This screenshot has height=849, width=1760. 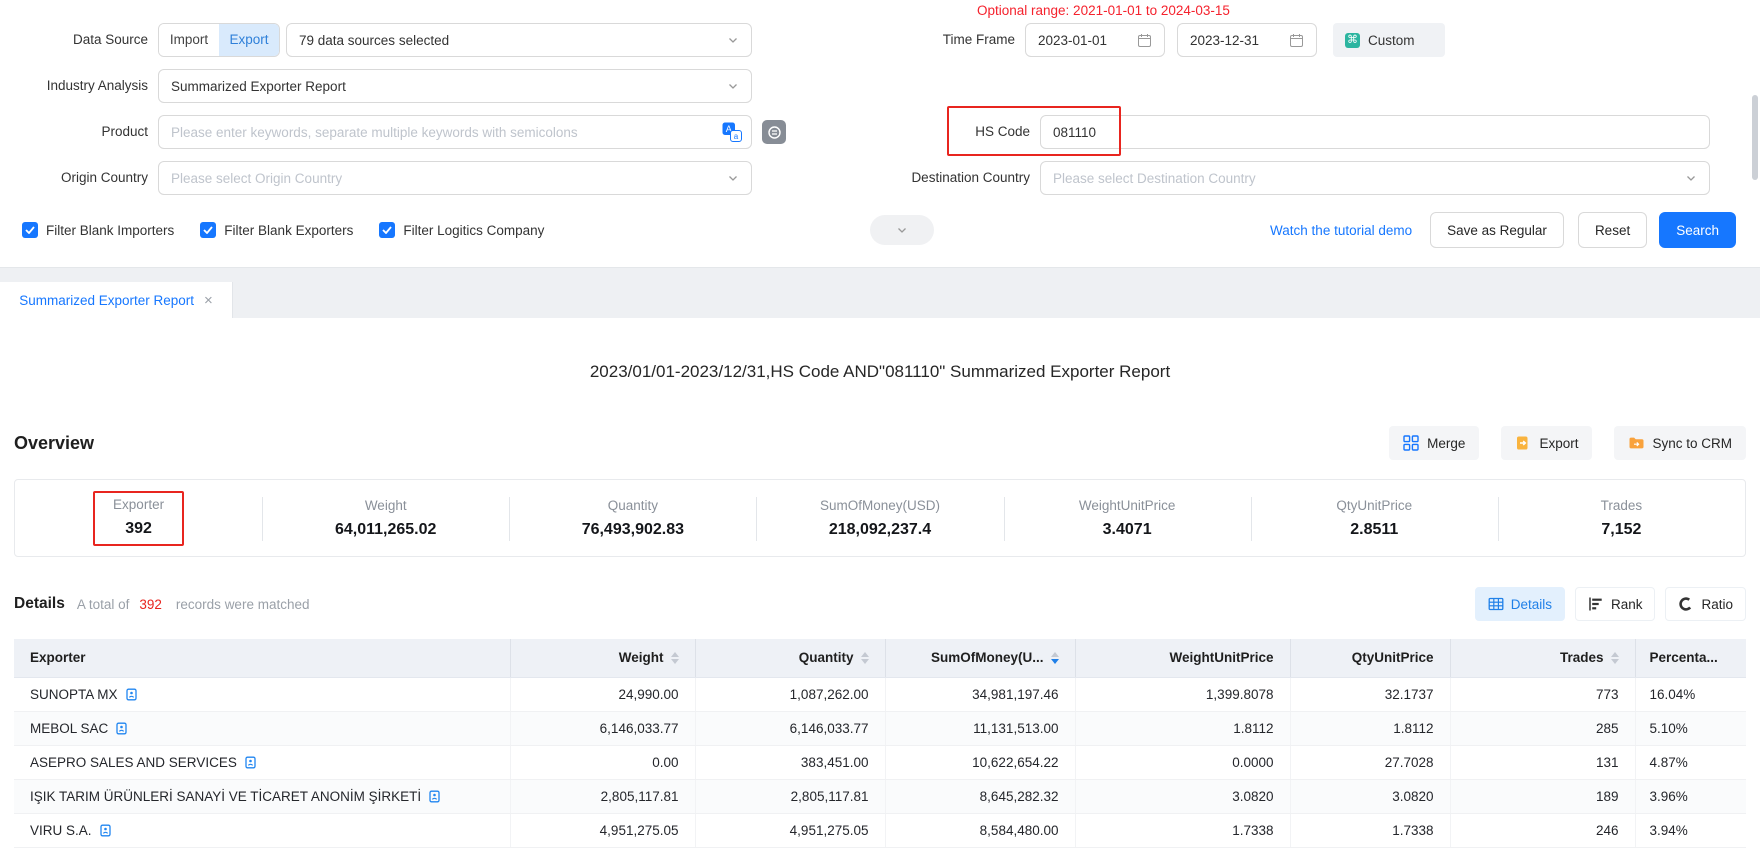 I want to click on folder-sync-icon, so click(x=1636, y=443).